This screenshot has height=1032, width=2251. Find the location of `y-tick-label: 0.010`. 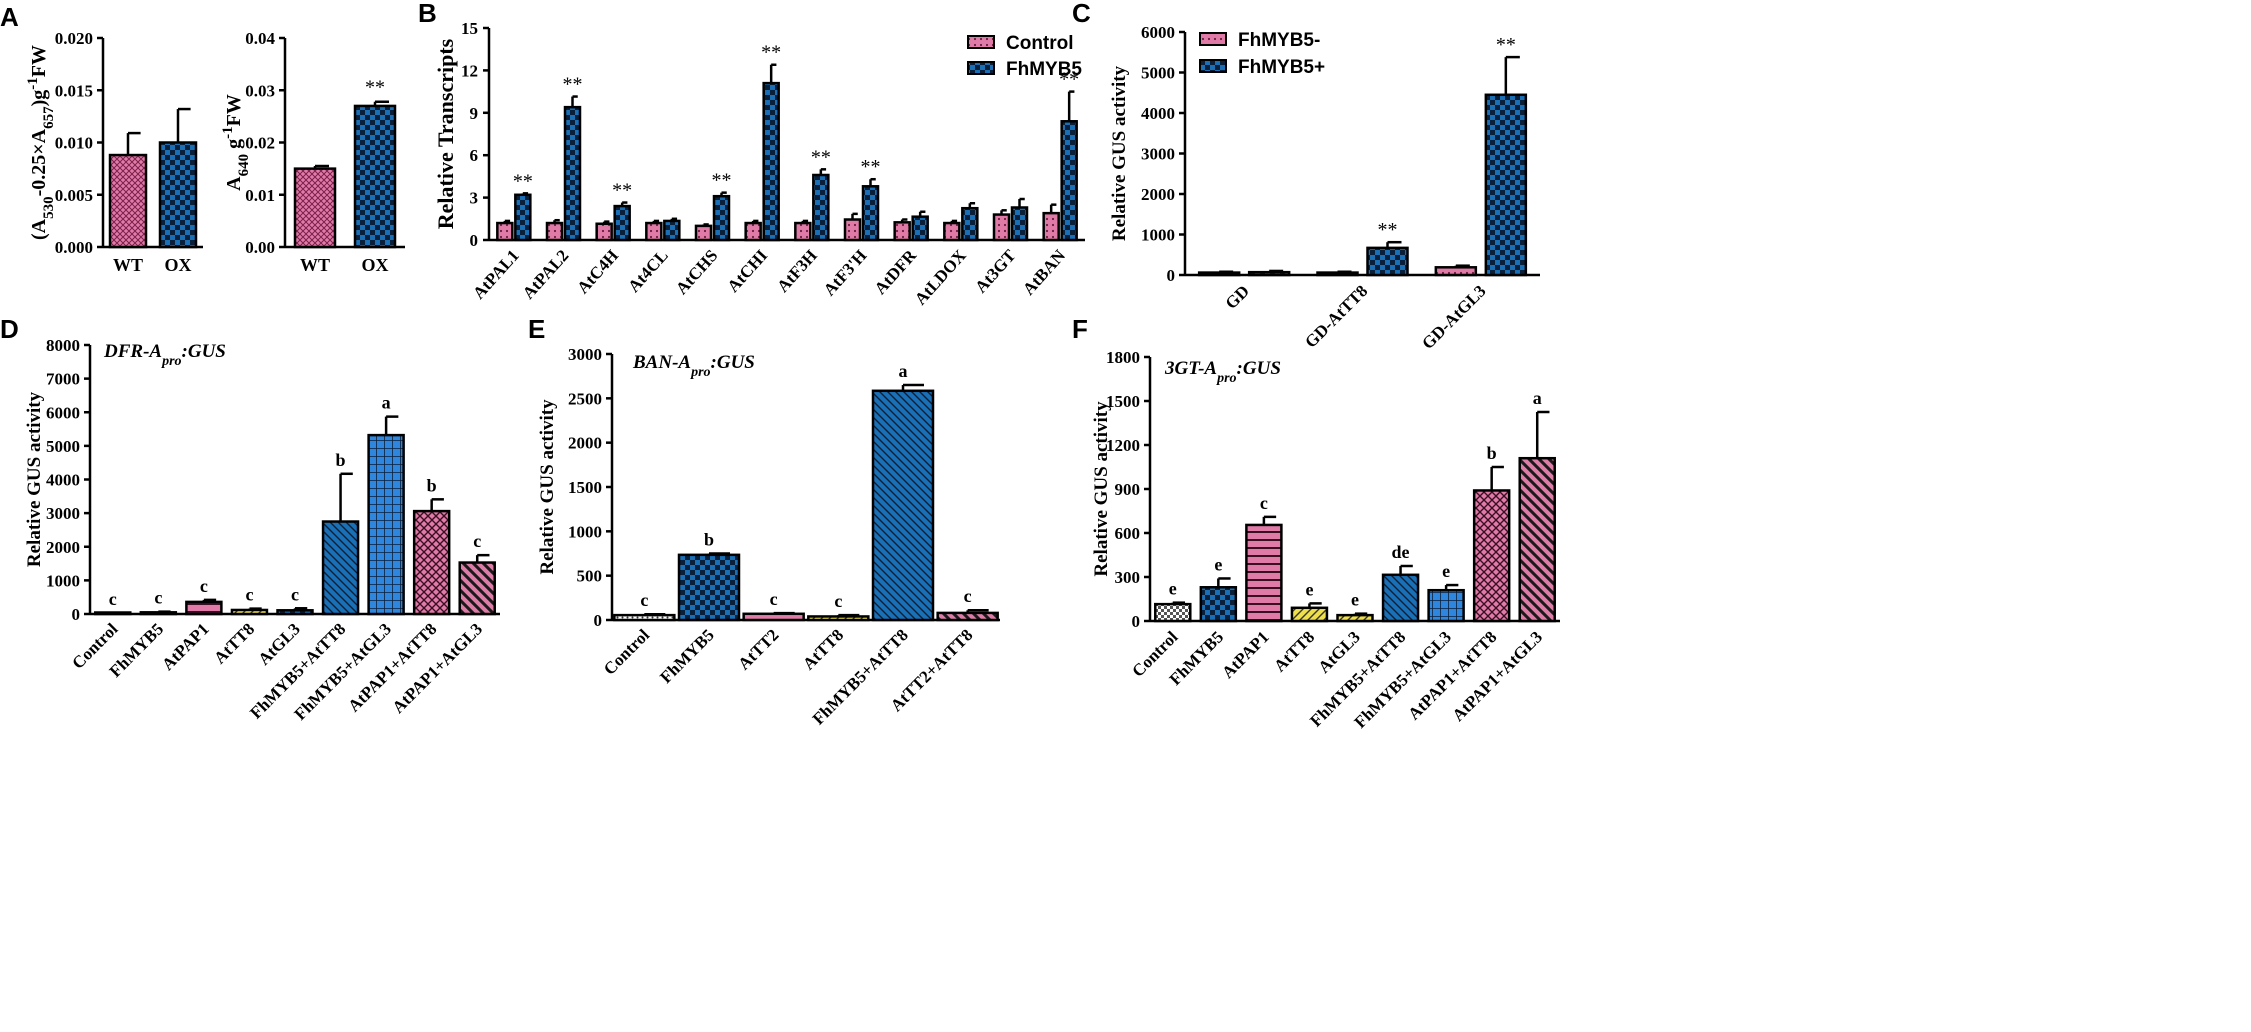

y-tick-label: 0.010 is located at coordinates (74, 143).